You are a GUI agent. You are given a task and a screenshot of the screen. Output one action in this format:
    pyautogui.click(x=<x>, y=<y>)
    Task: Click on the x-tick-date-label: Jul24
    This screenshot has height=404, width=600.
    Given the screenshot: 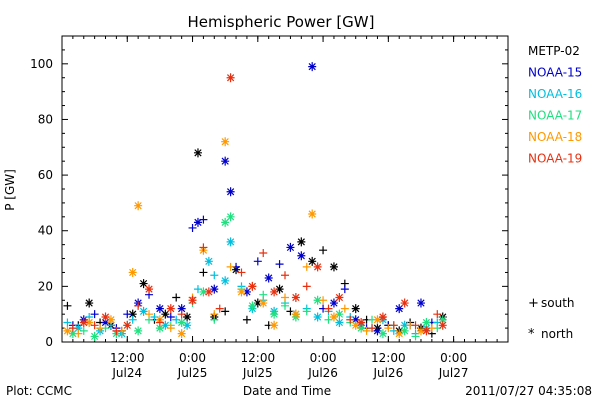 What is the action you would take?
    pyautogui.click(x=126, y=373)
    